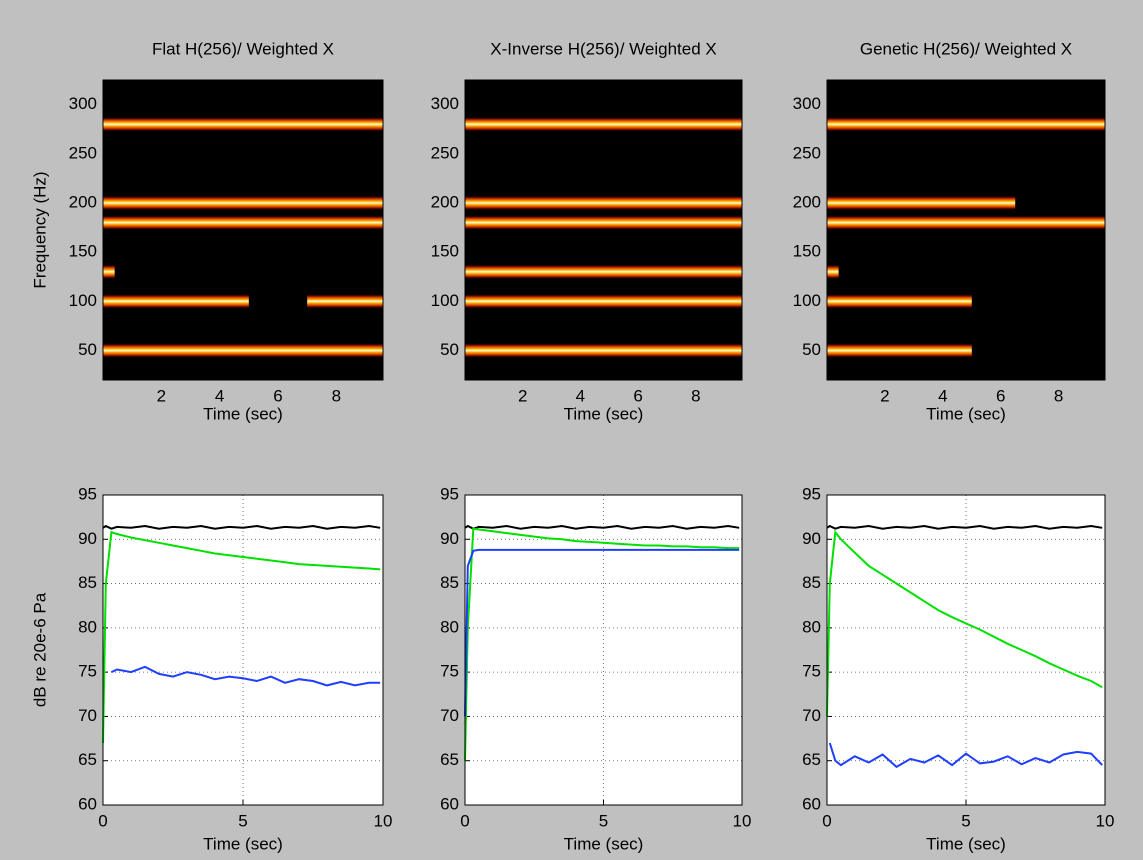 Image resolution: width=1143 pixels, height=860 pixels. Describe the element at coordinates (39, 229) in the screenshot. I see `y-axis-label: Frequency (Hz)` at that location.